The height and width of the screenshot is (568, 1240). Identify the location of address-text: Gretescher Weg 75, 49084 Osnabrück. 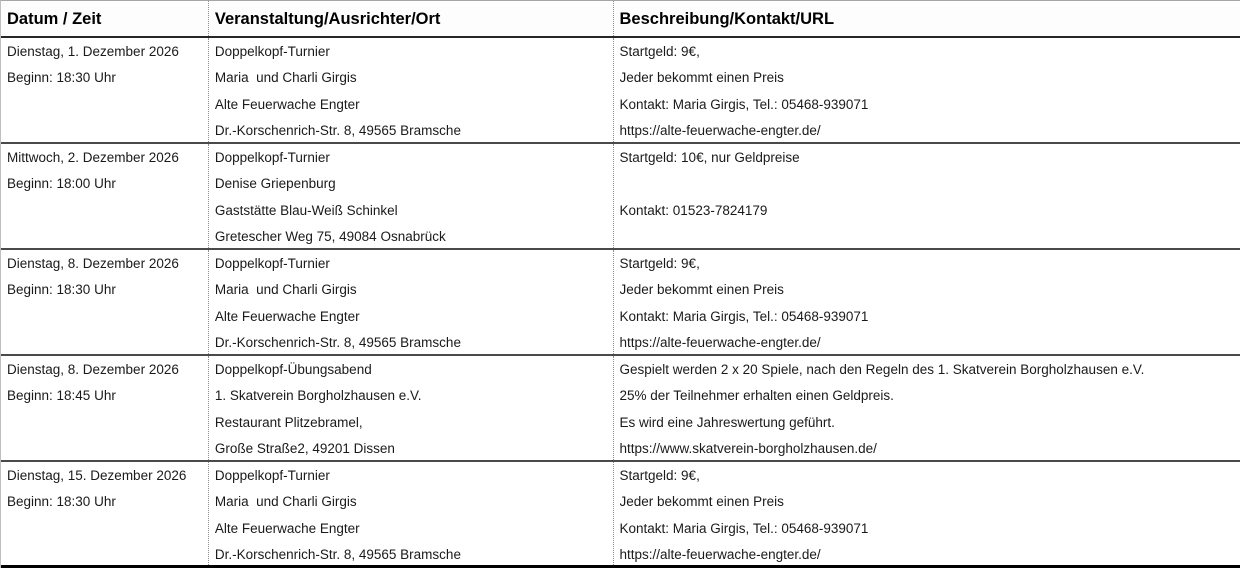
(330, 237).